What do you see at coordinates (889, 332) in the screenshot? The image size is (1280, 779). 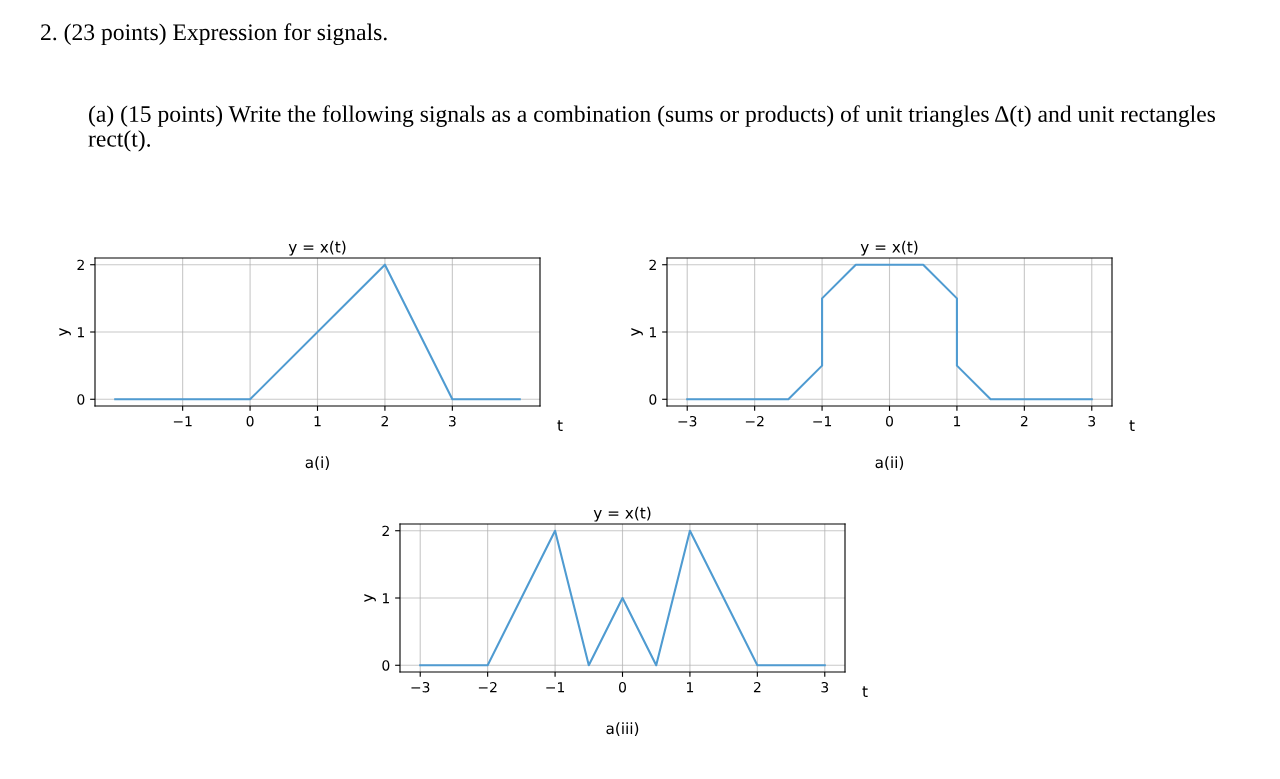 I see `line-series` at bounding box center [889, 332].